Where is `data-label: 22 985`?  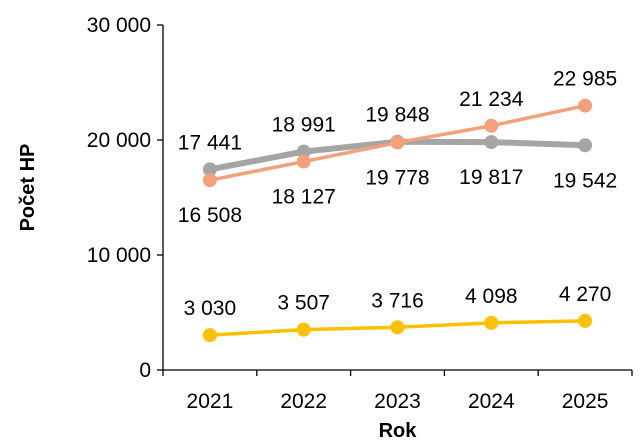
data-label: 22 985 is located at coordinates (585, 79).